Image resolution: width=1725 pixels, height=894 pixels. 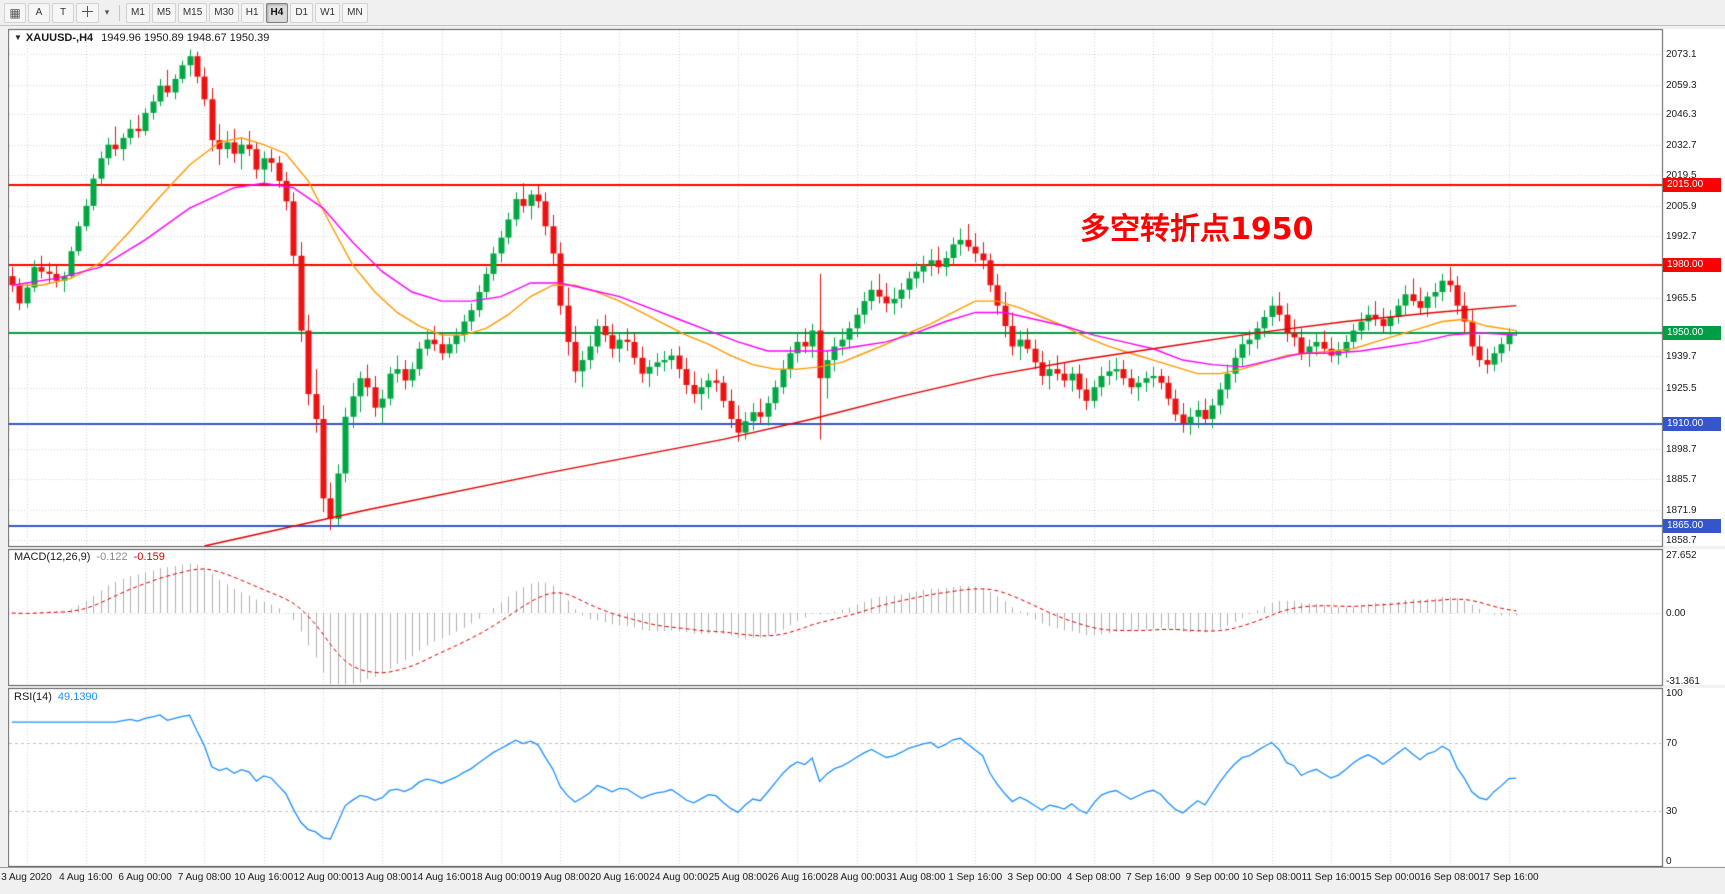 What do you see at coordinates (119, 12) in the screenshot?
I see `toolbar-separator` at bounding box center [119, 12].